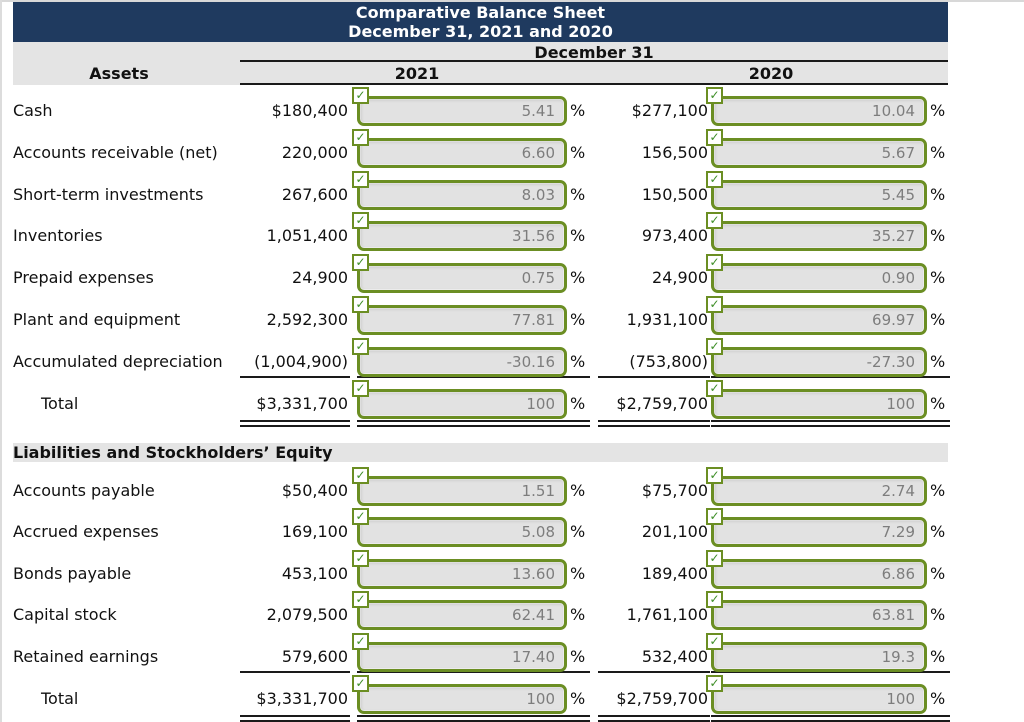  What do you see at coordinates (538, 195) in the screenshot?
I see `percent-value-2021: 8.03` at bounding box center [538, 195].